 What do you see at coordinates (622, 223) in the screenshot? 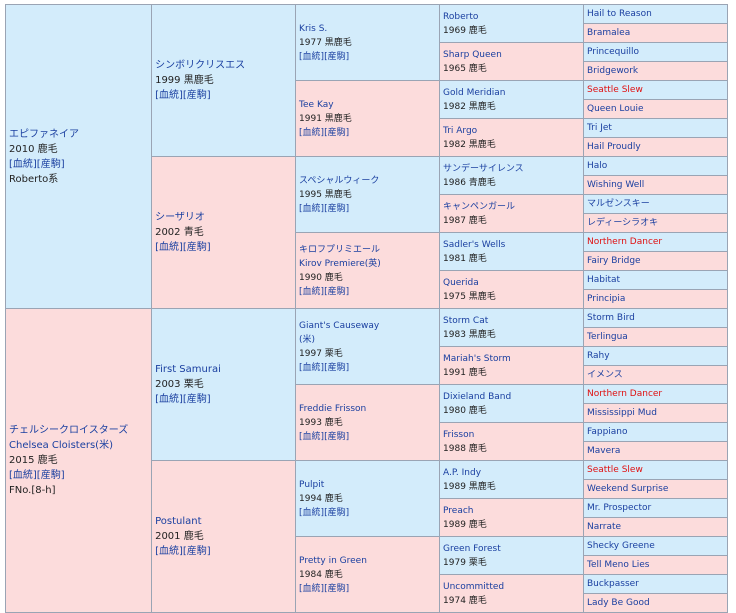
I see `horse-name-link: レディーシラオキ` at bounding box center [622, 223].